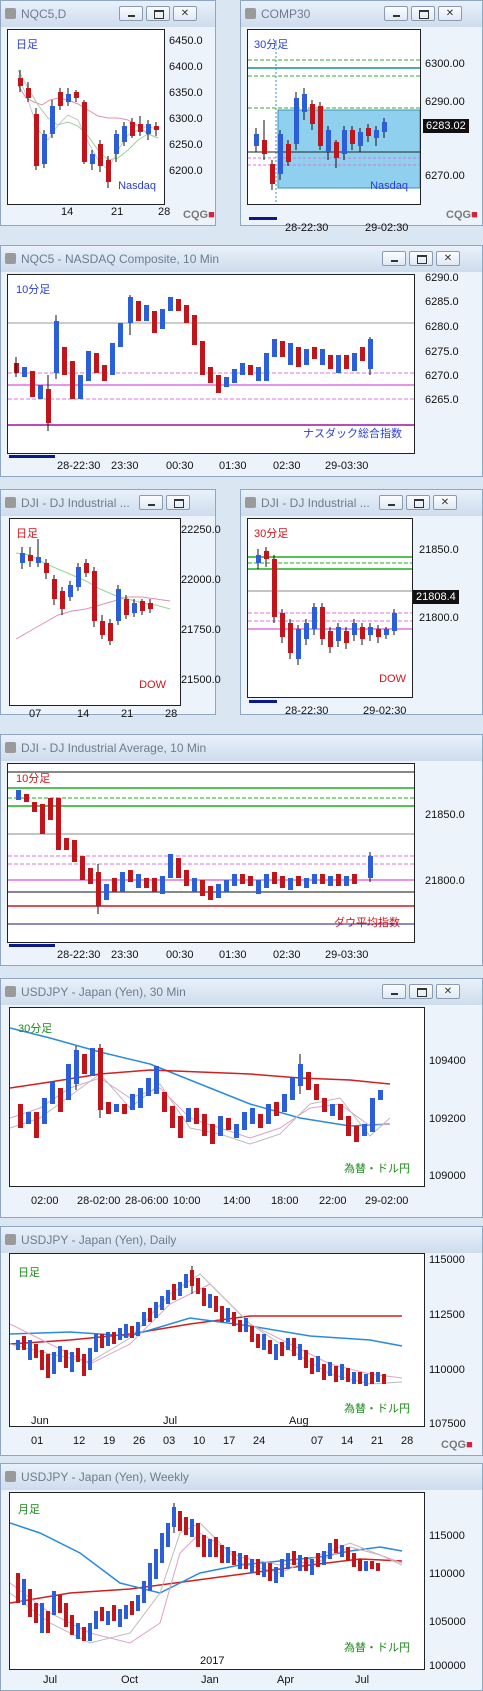 The height and width of the screenshot is (1691, 483). What do you see at coordinates (241, 259) in the screenshot?
I see `title-bar: NQC5 - NASDAQ Composite, 10 Min` at bounding box center [241, 259].